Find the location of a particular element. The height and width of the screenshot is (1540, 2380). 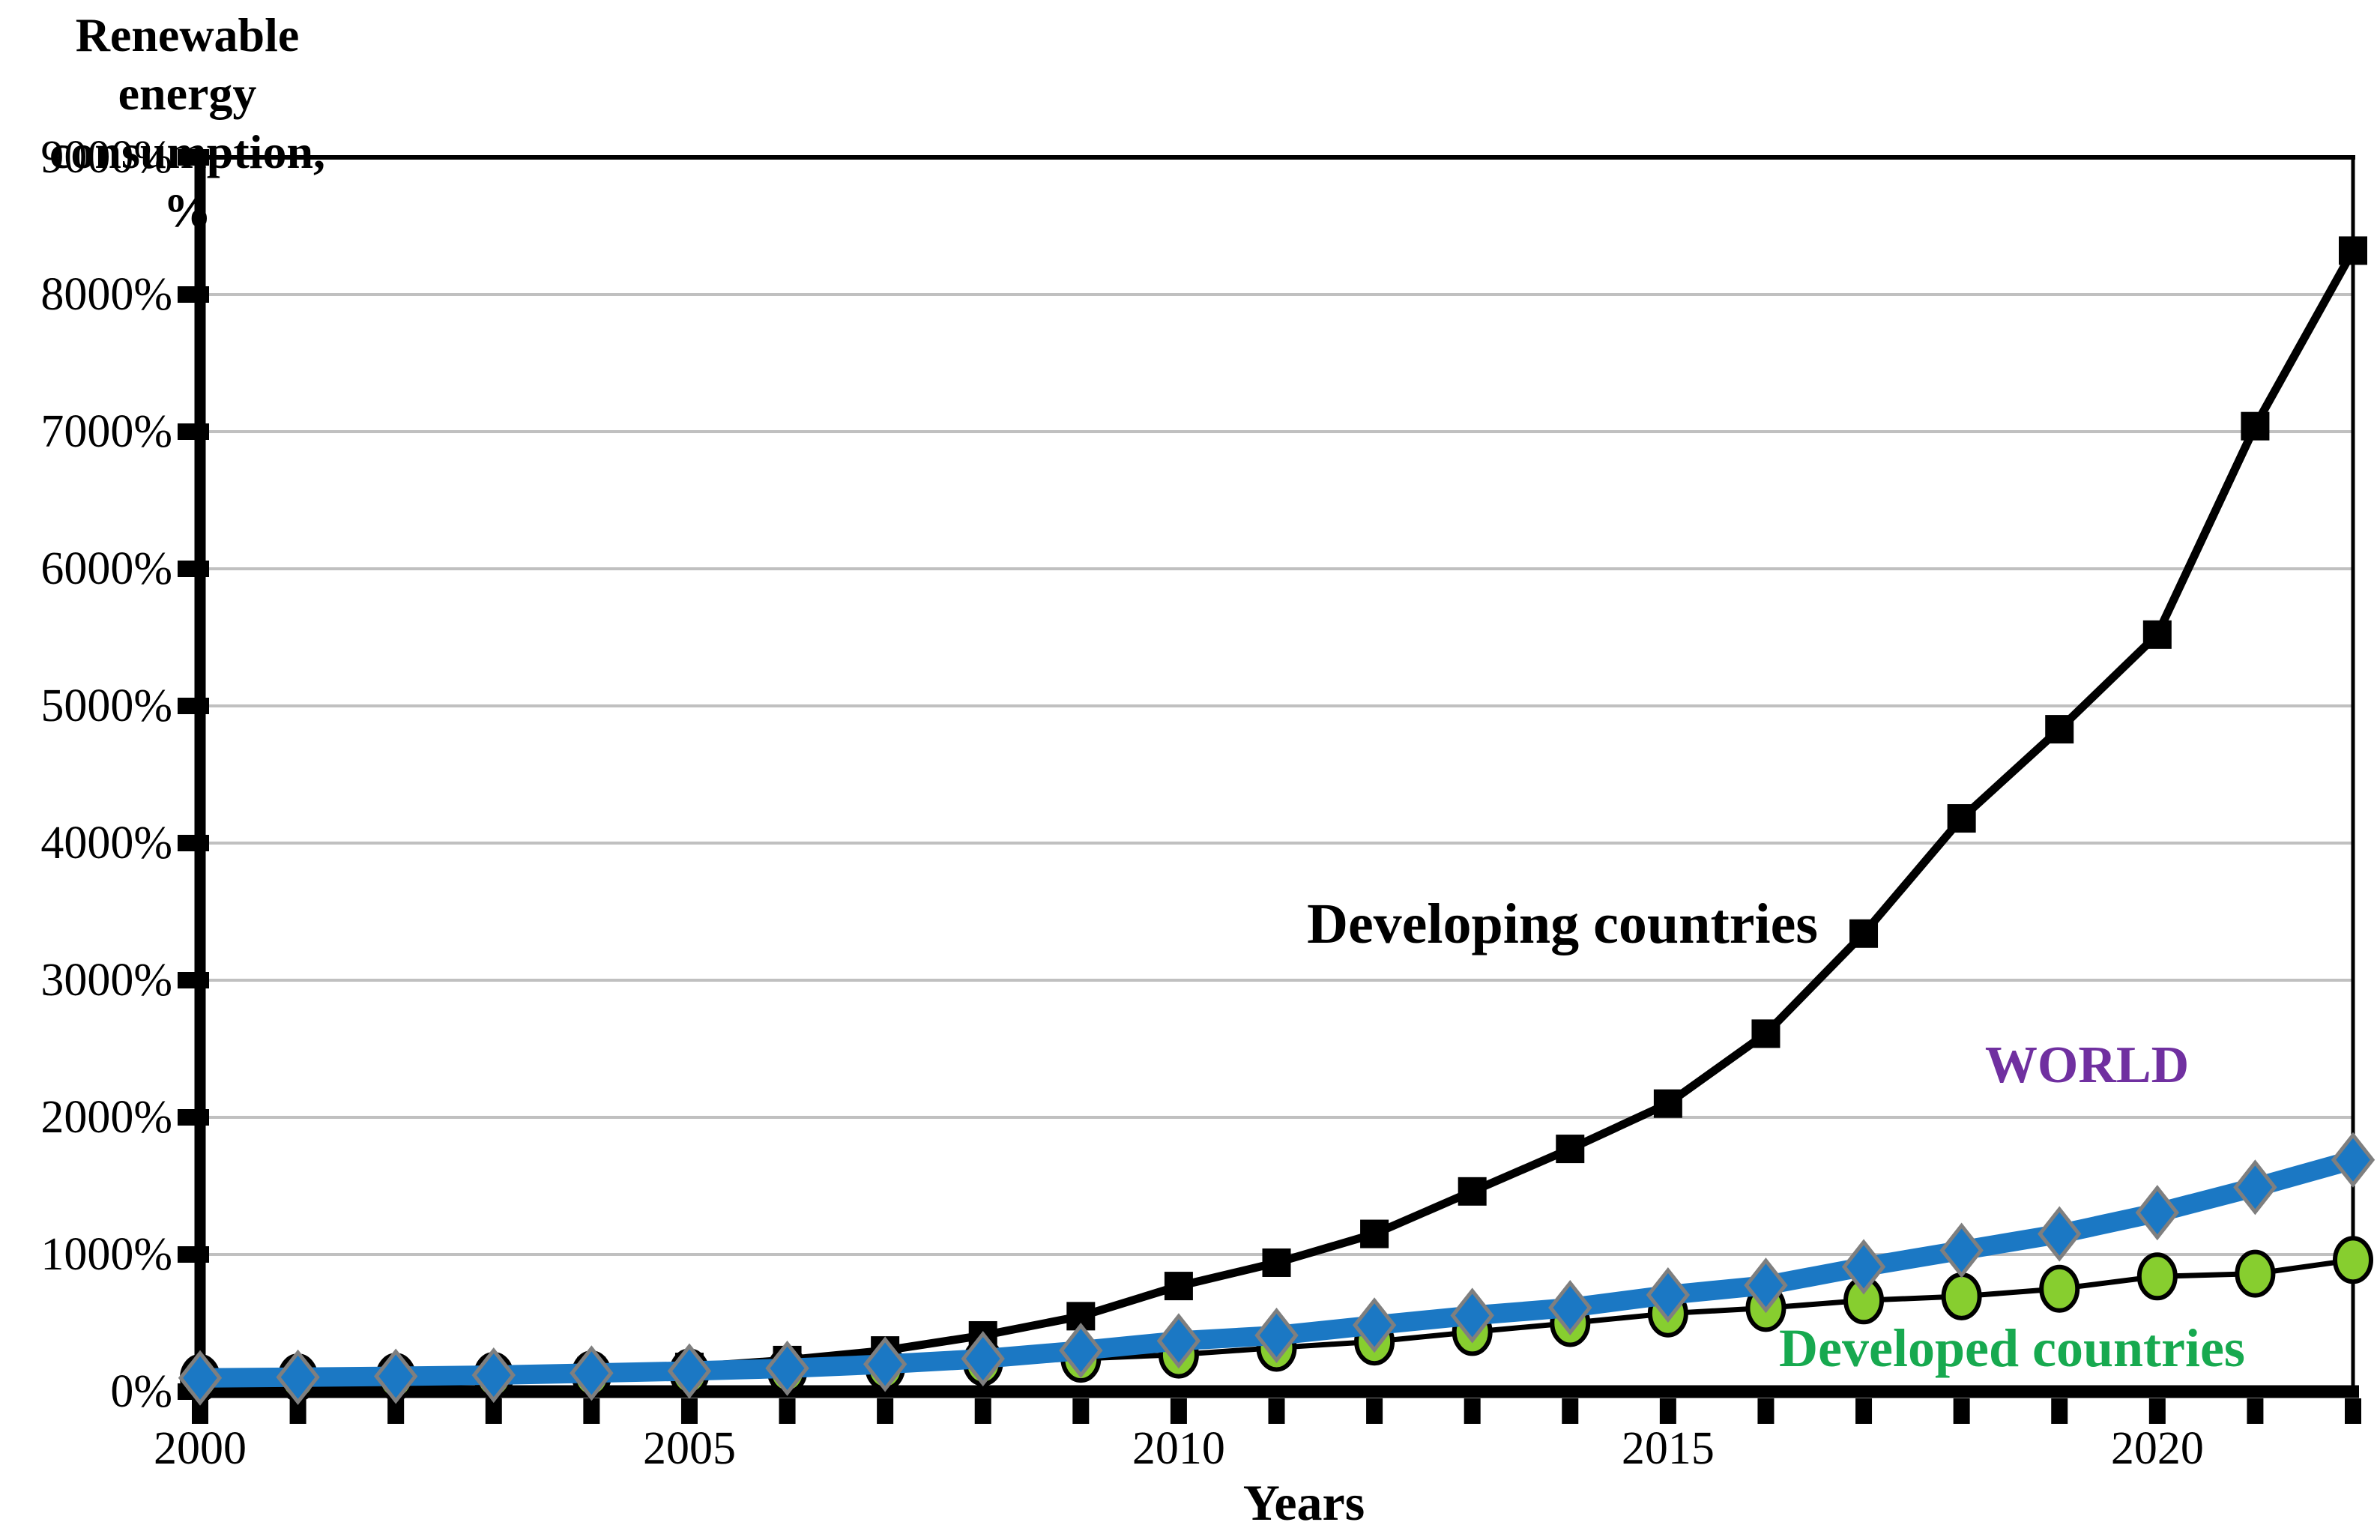

y-tick-label: 0% is located at coordinates (141, 1391).